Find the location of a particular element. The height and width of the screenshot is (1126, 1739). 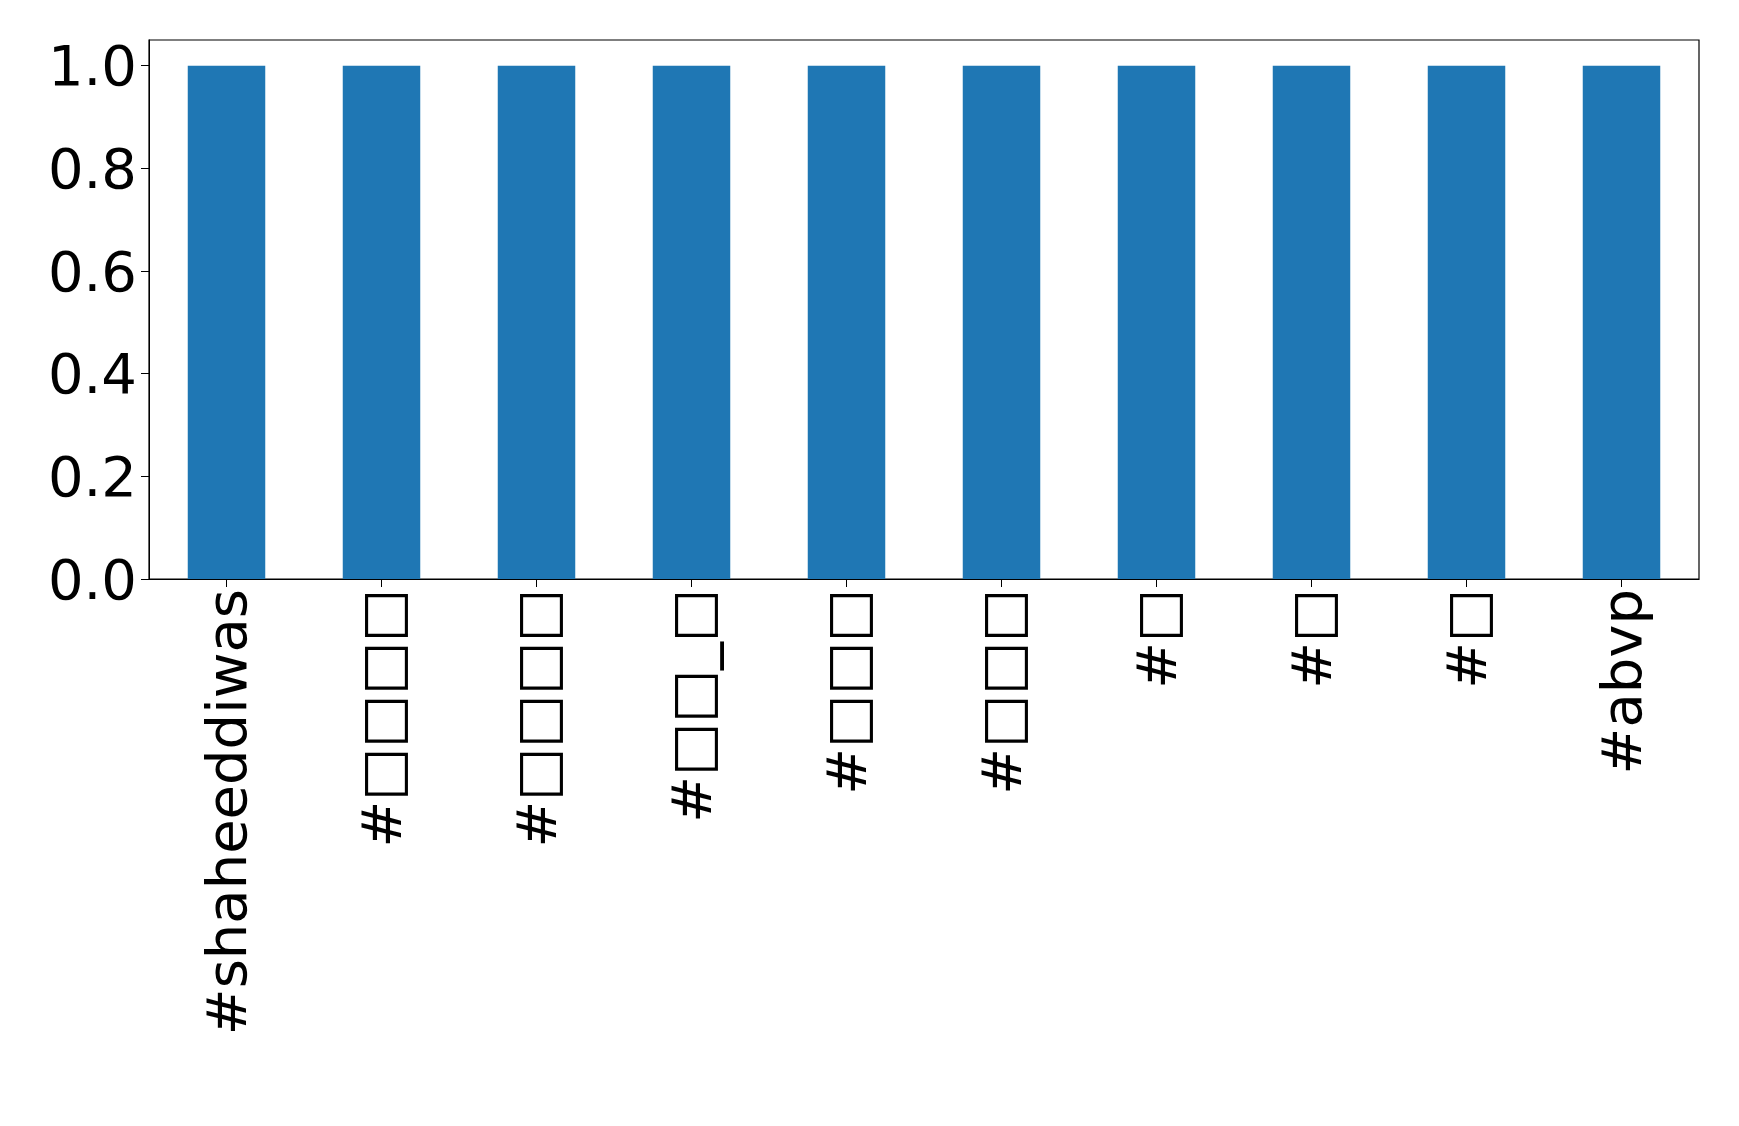

y-tick-label: 0.2 is located at coordinates (92, 476).